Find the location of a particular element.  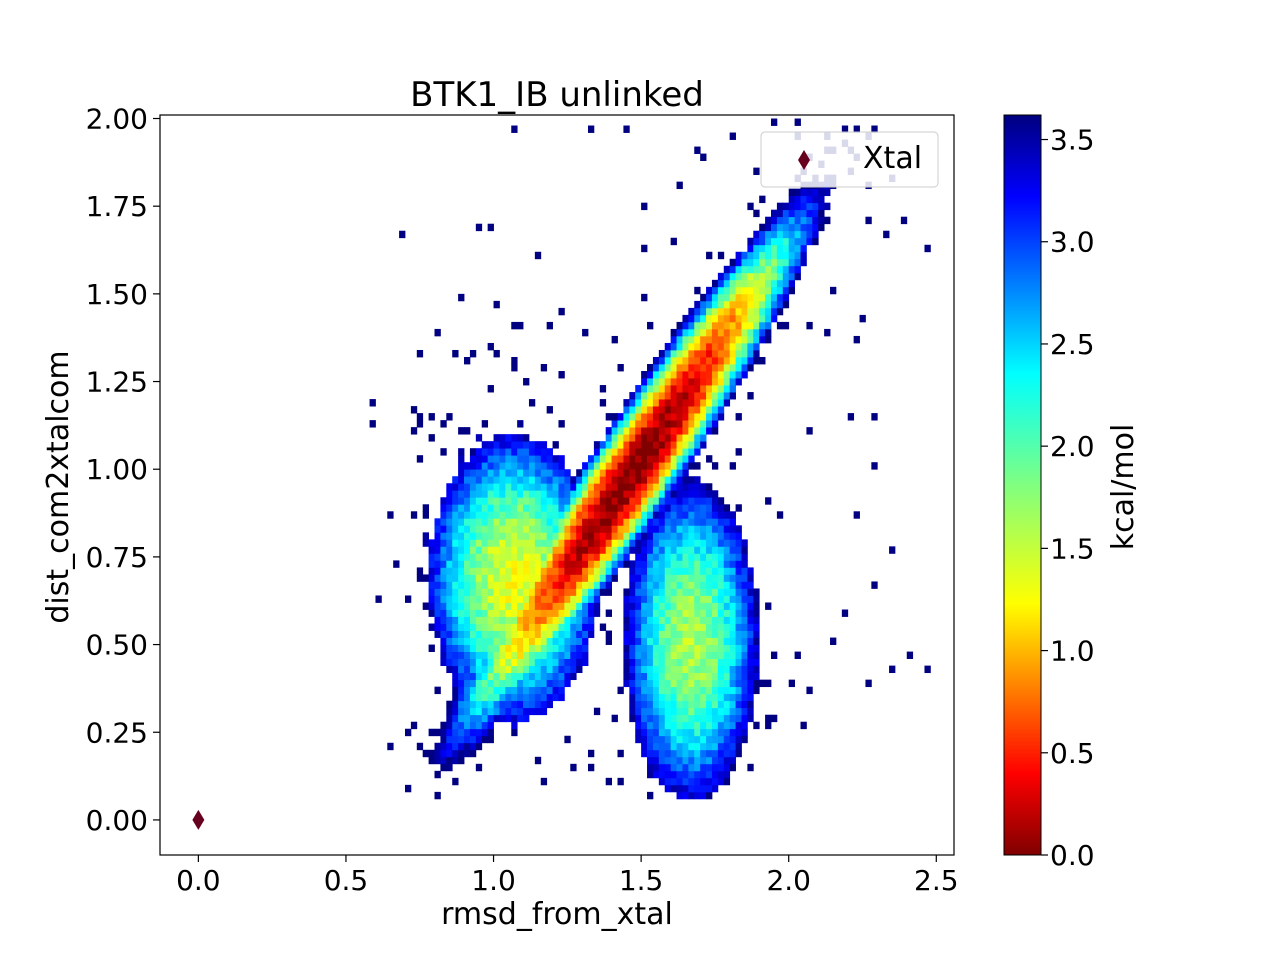

colorbar-tick-label: 1.0 is located at coordinates (1072, 651).